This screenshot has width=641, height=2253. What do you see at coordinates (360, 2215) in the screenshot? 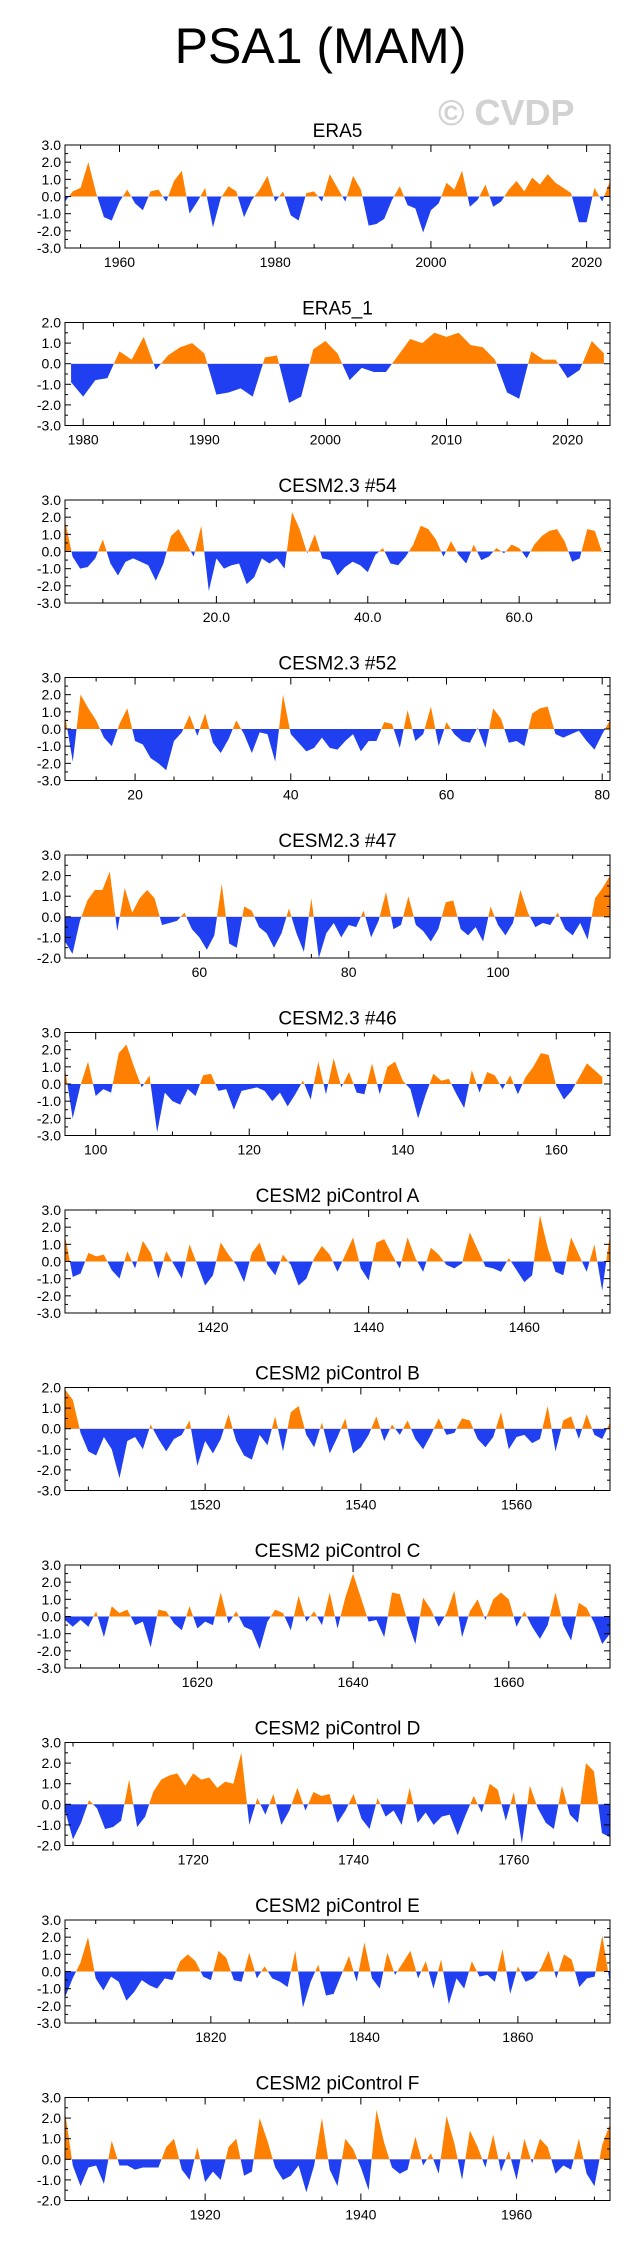
I see `x-tick-label: 1940` at bounding box center [360, 2215].